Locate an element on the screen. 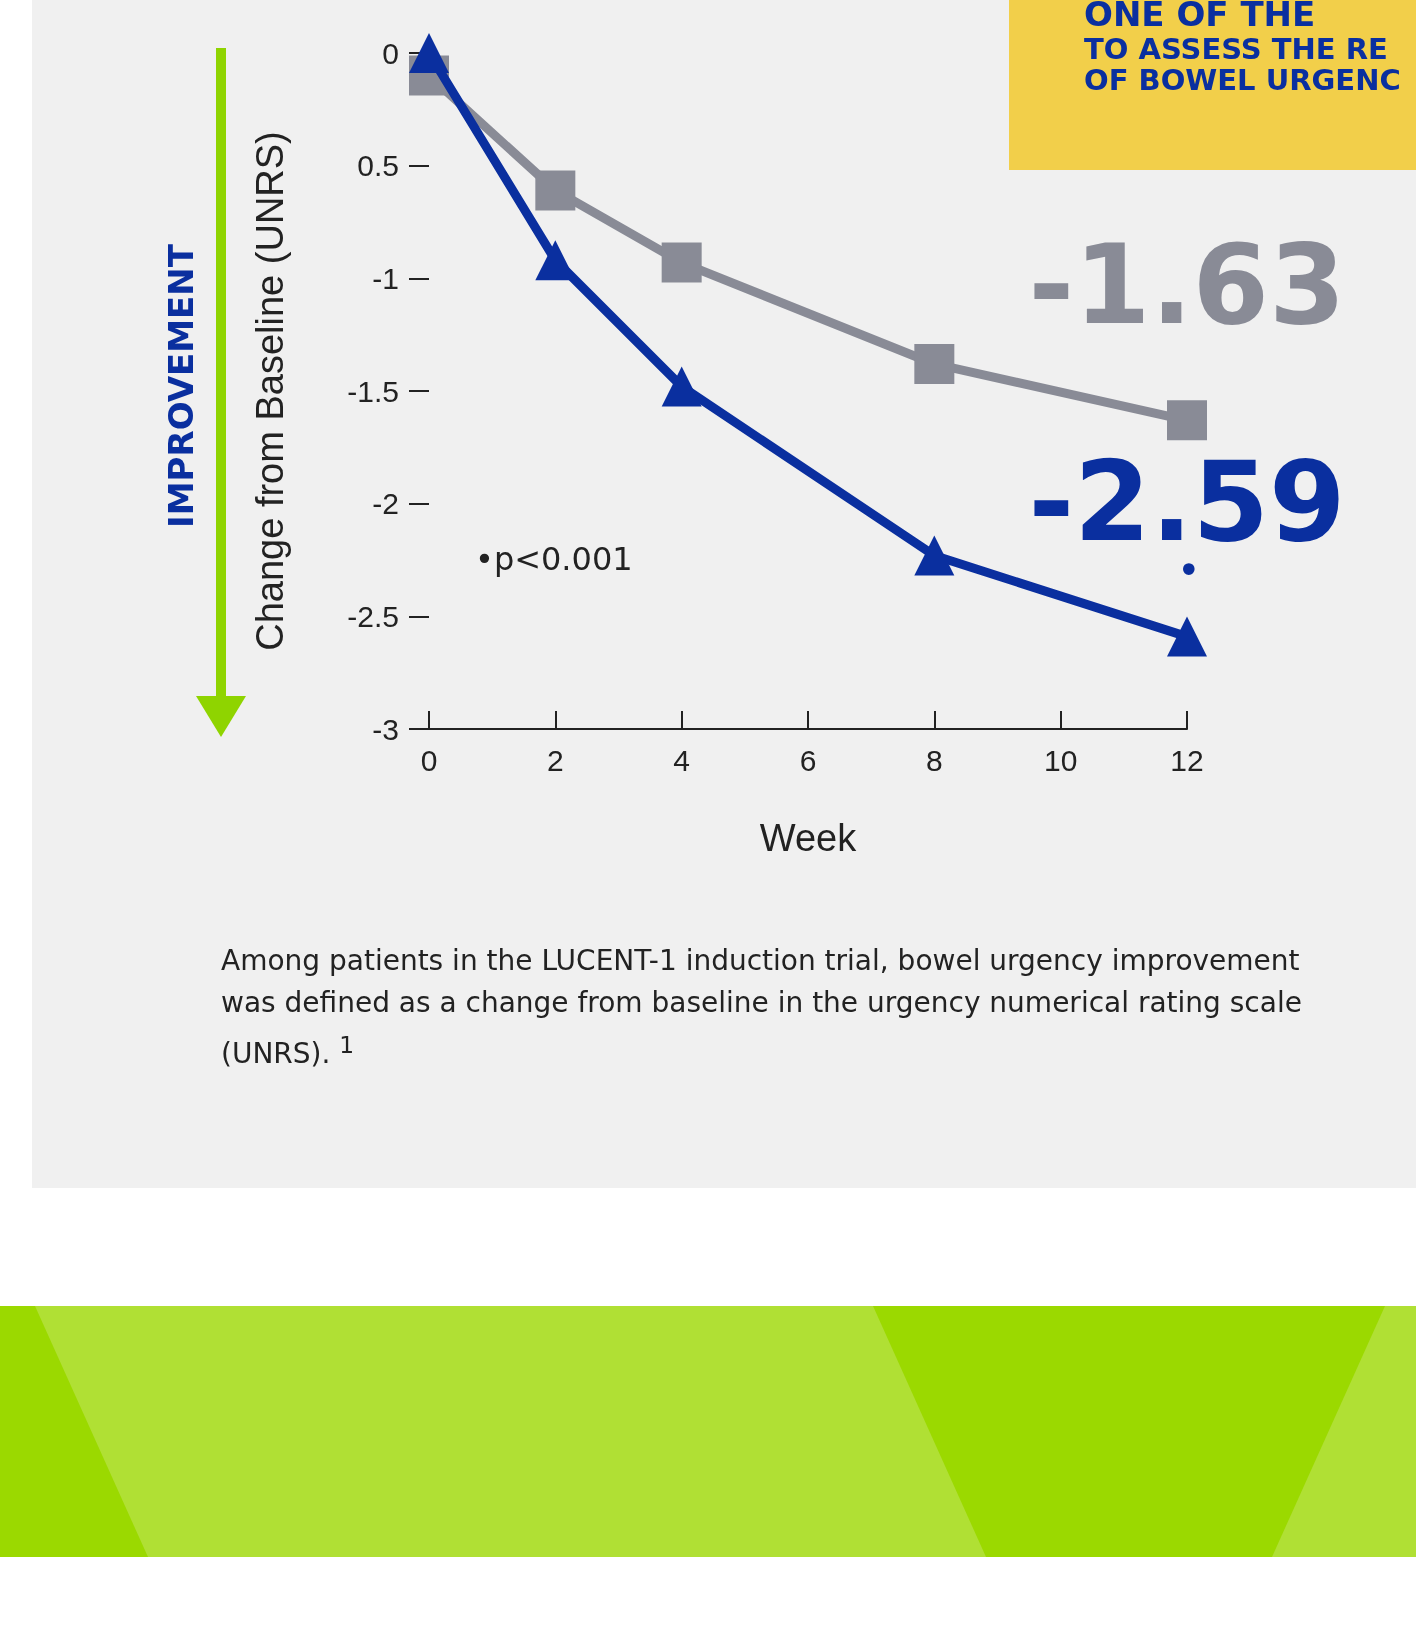  x-tick-label: 2 is located at coordinates (555, 760).